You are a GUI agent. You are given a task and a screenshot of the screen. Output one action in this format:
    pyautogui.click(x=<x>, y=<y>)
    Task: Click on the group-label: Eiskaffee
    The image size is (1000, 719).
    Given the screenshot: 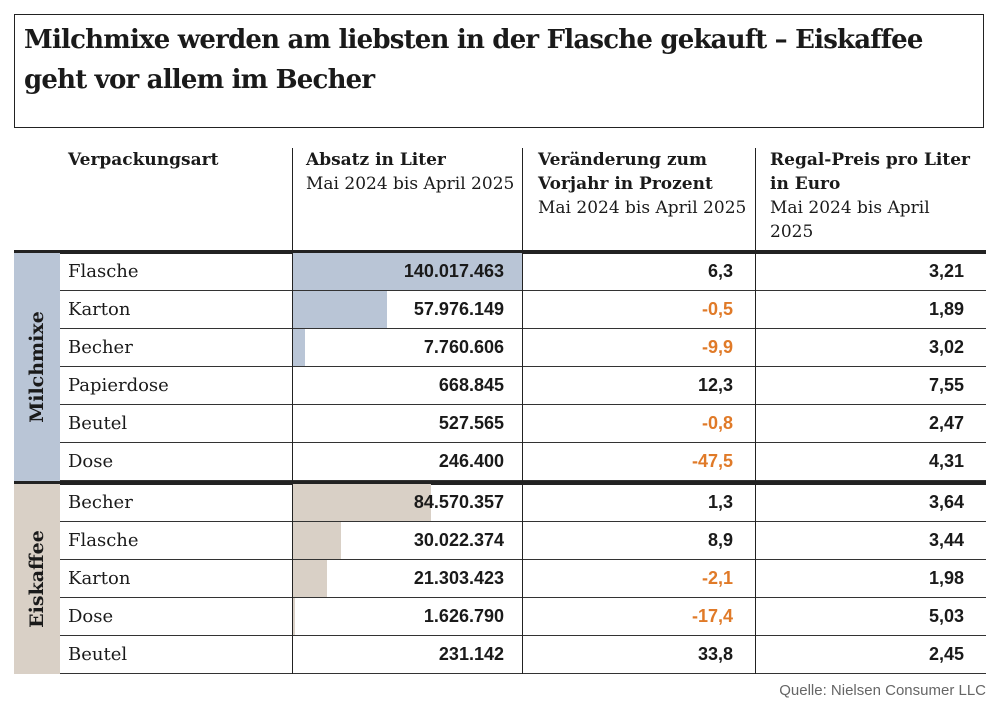 What is the action you would take?
    pyautogui.click(x=37, y=579)
    